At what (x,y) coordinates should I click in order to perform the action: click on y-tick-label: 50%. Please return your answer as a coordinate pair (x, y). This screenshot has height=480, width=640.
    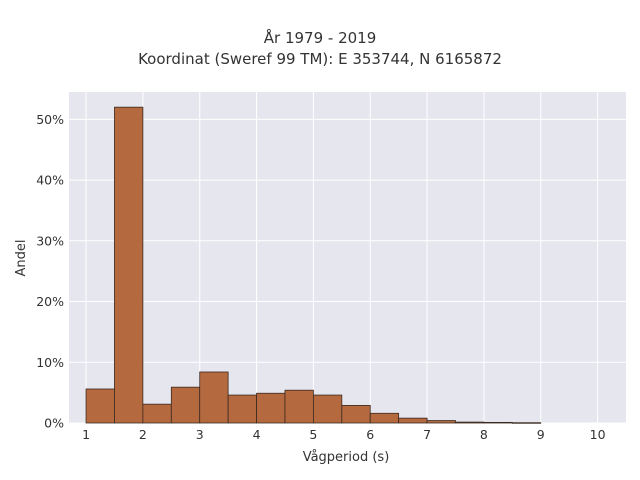
    Looking at the image, I should click on (50, 119).